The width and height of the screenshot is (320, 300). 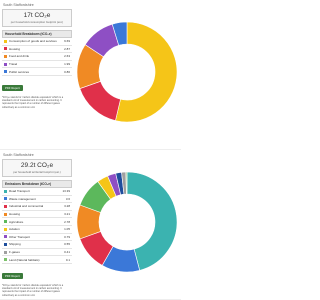 What do you see at coordinates (26, 206) in the screenshot?
I see `row-label: Industrial and commercial` at bounding box center [26, 206].